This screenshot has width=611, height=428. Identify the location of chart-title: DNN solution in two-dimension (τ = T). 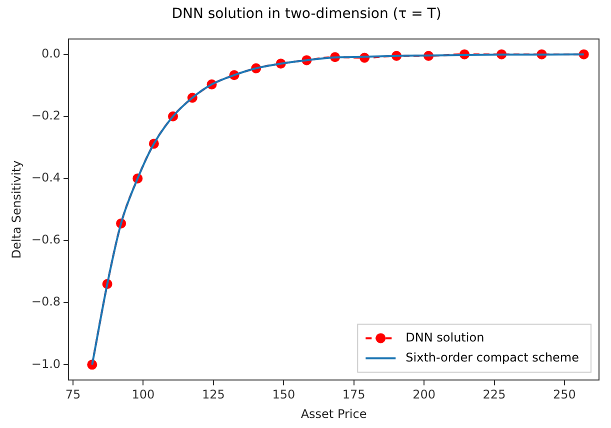
(307, 14).